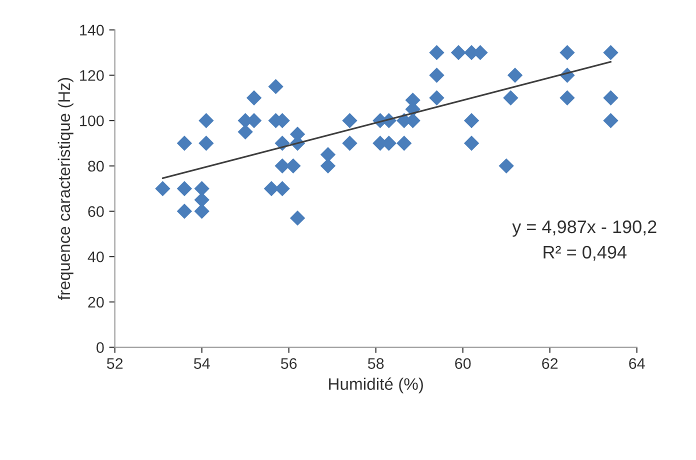  What do you see at coordinates (202, 363) in the screenshot?
I see `x-tick-label: 54` at bounding box center [202, 363].